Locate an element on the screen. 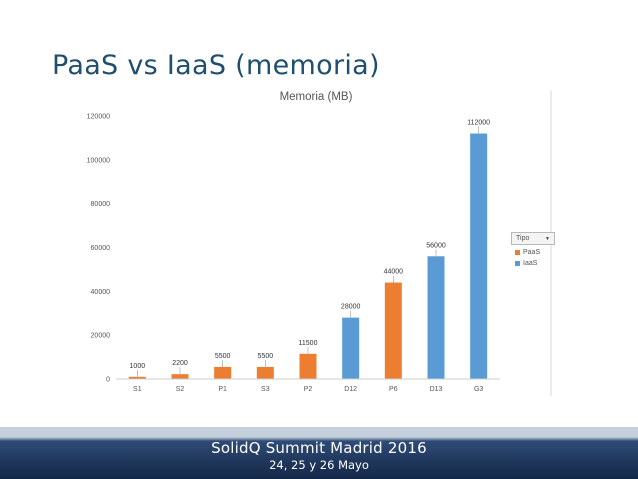 The height and width of the screenshot is (479, 638). footer-event-dates: 24, 25 y 26 Mayo is located at coordinates (319, 465).